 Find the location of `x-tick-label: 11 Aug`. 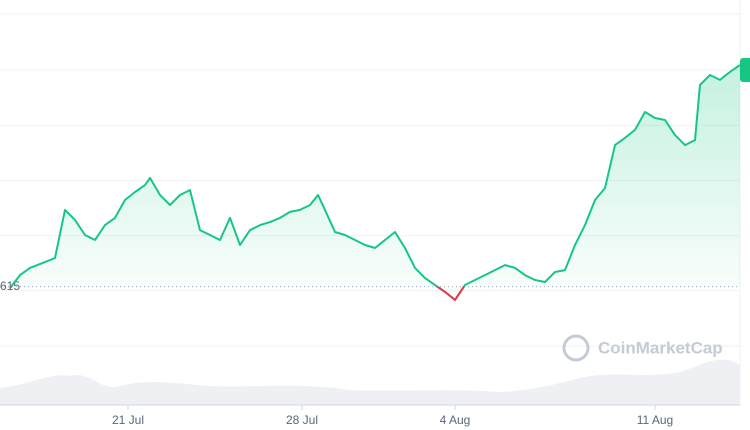

x-tick-label: 11 Aug is located at coordinates (655, 420).